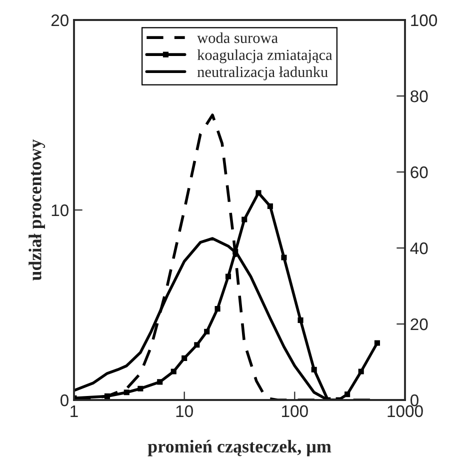 Image resolution: width=463 pixels, height=476 pixels. I want to click on y-tick-label: 10, so click(60, 210).